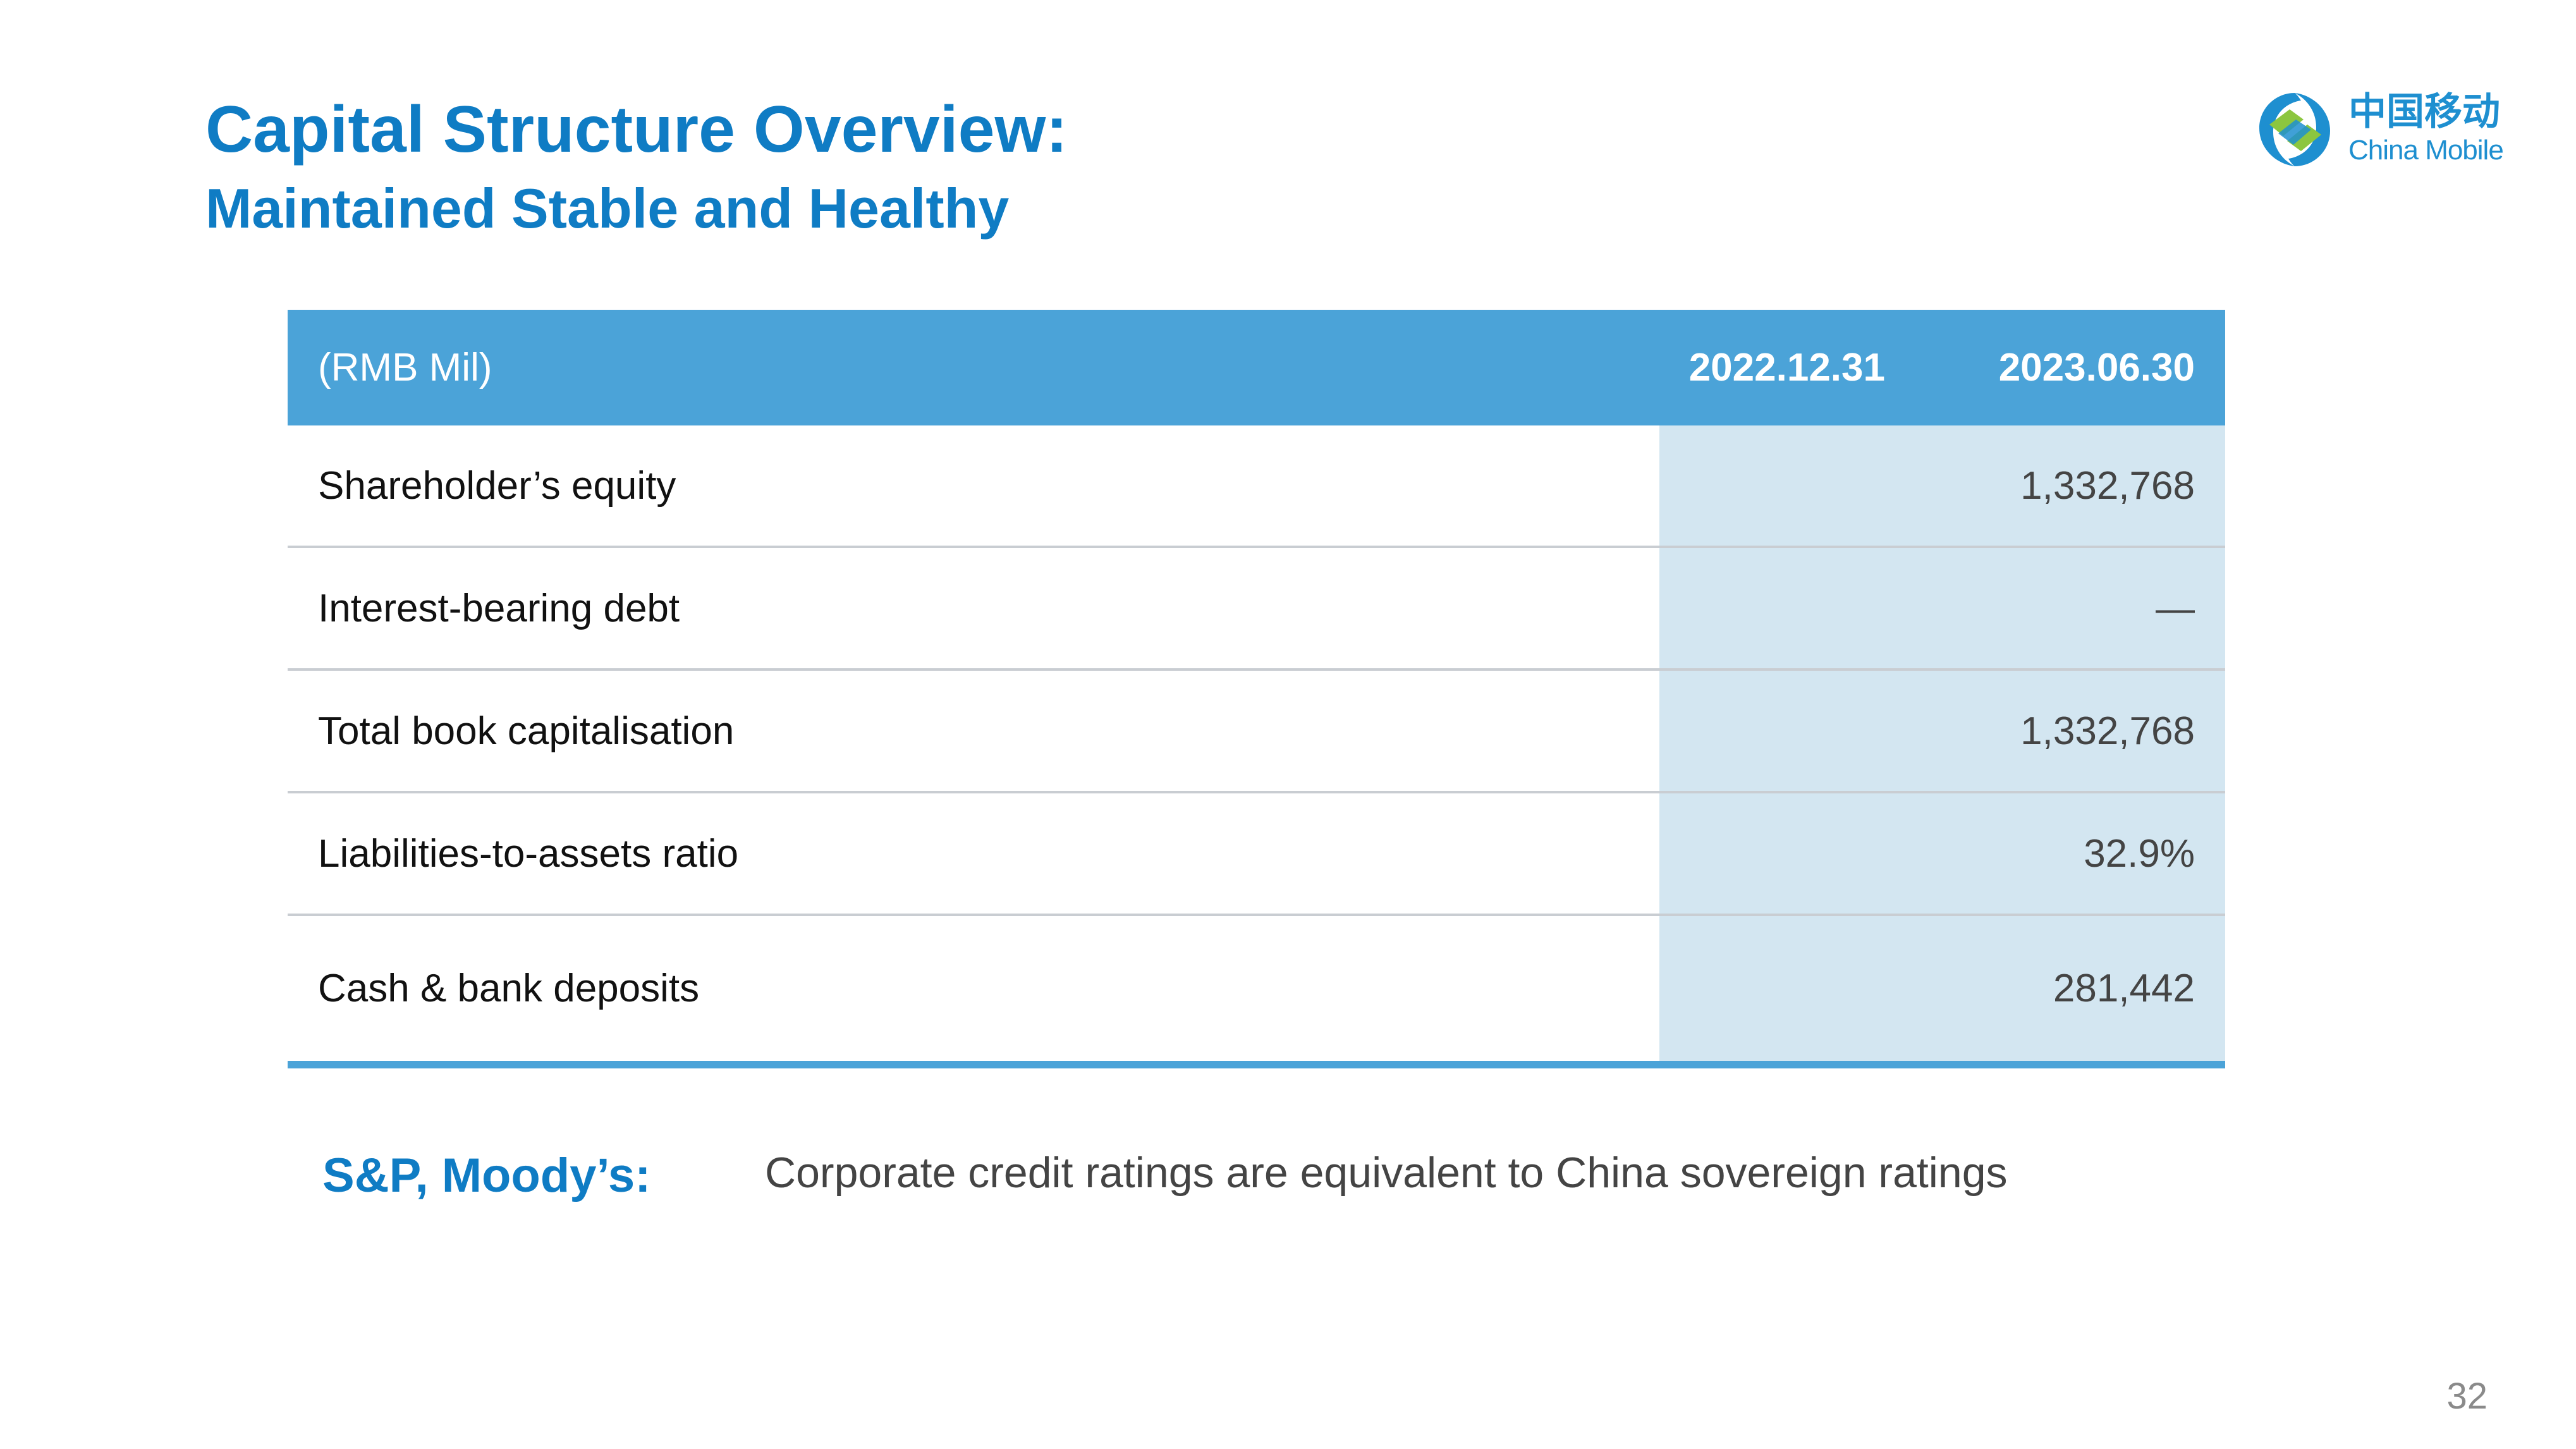 This screenshot has width=2576, height=1449. What do you see at coordinates (528, 853) in the screenshot?
I see `row-label: Liabilities-to-assets ratio` at bounding box center [528, 853].